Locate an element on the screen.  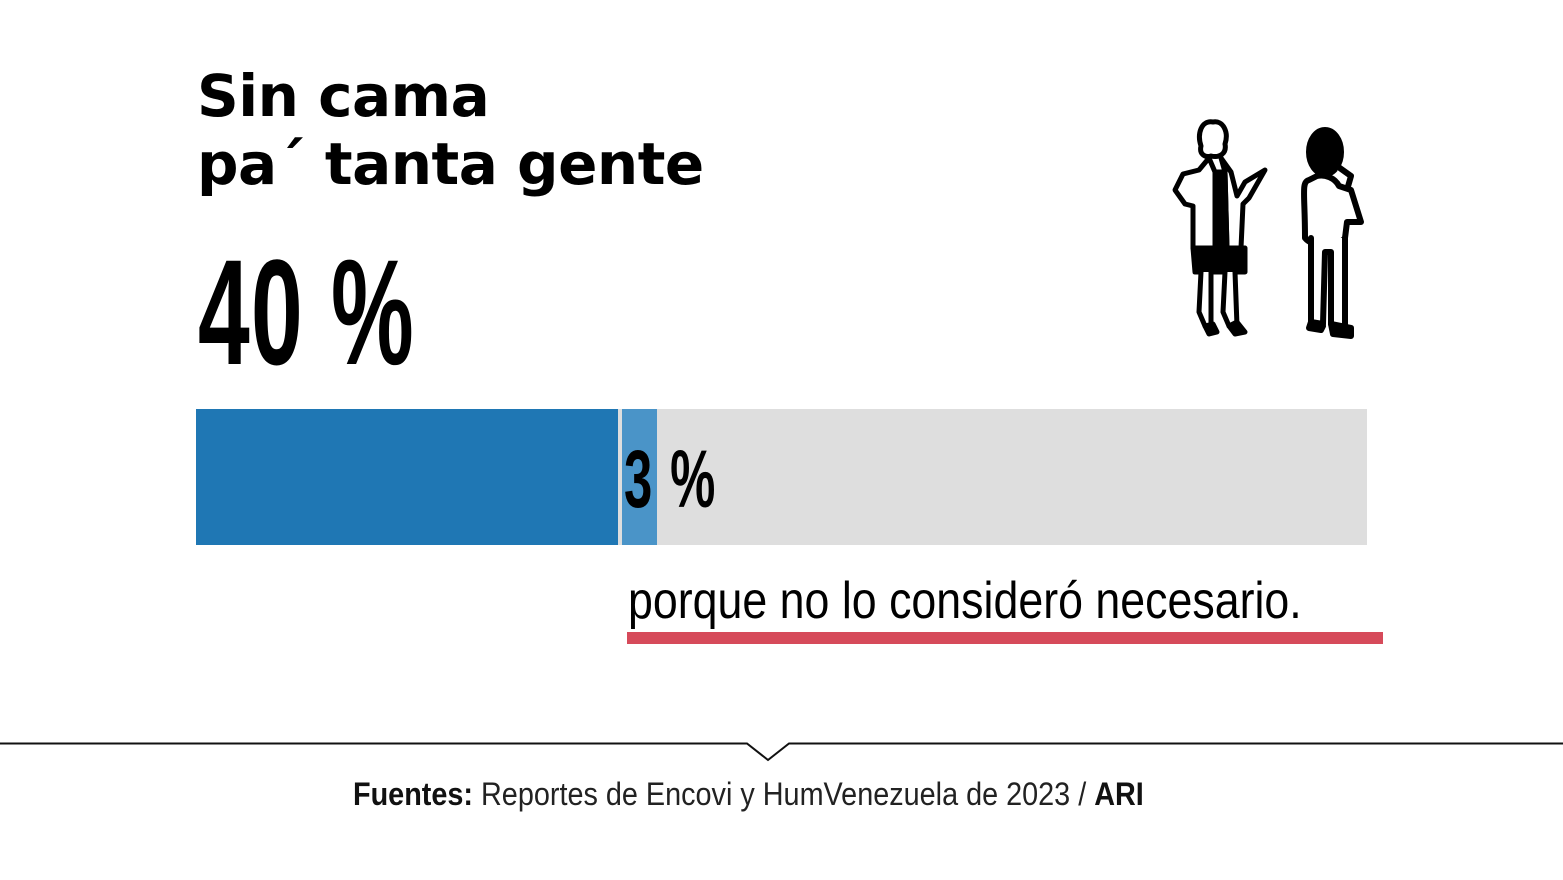
man-on-phone-icon is located at coordinates (1332, 233).